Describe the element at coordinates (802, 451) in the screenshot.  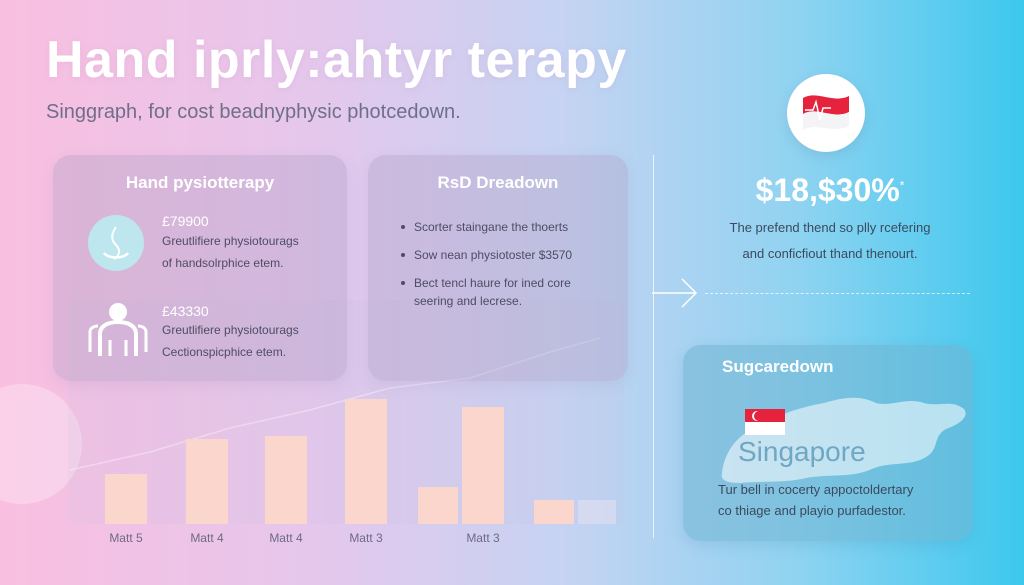
I see `country-label: Singapore` at that location.